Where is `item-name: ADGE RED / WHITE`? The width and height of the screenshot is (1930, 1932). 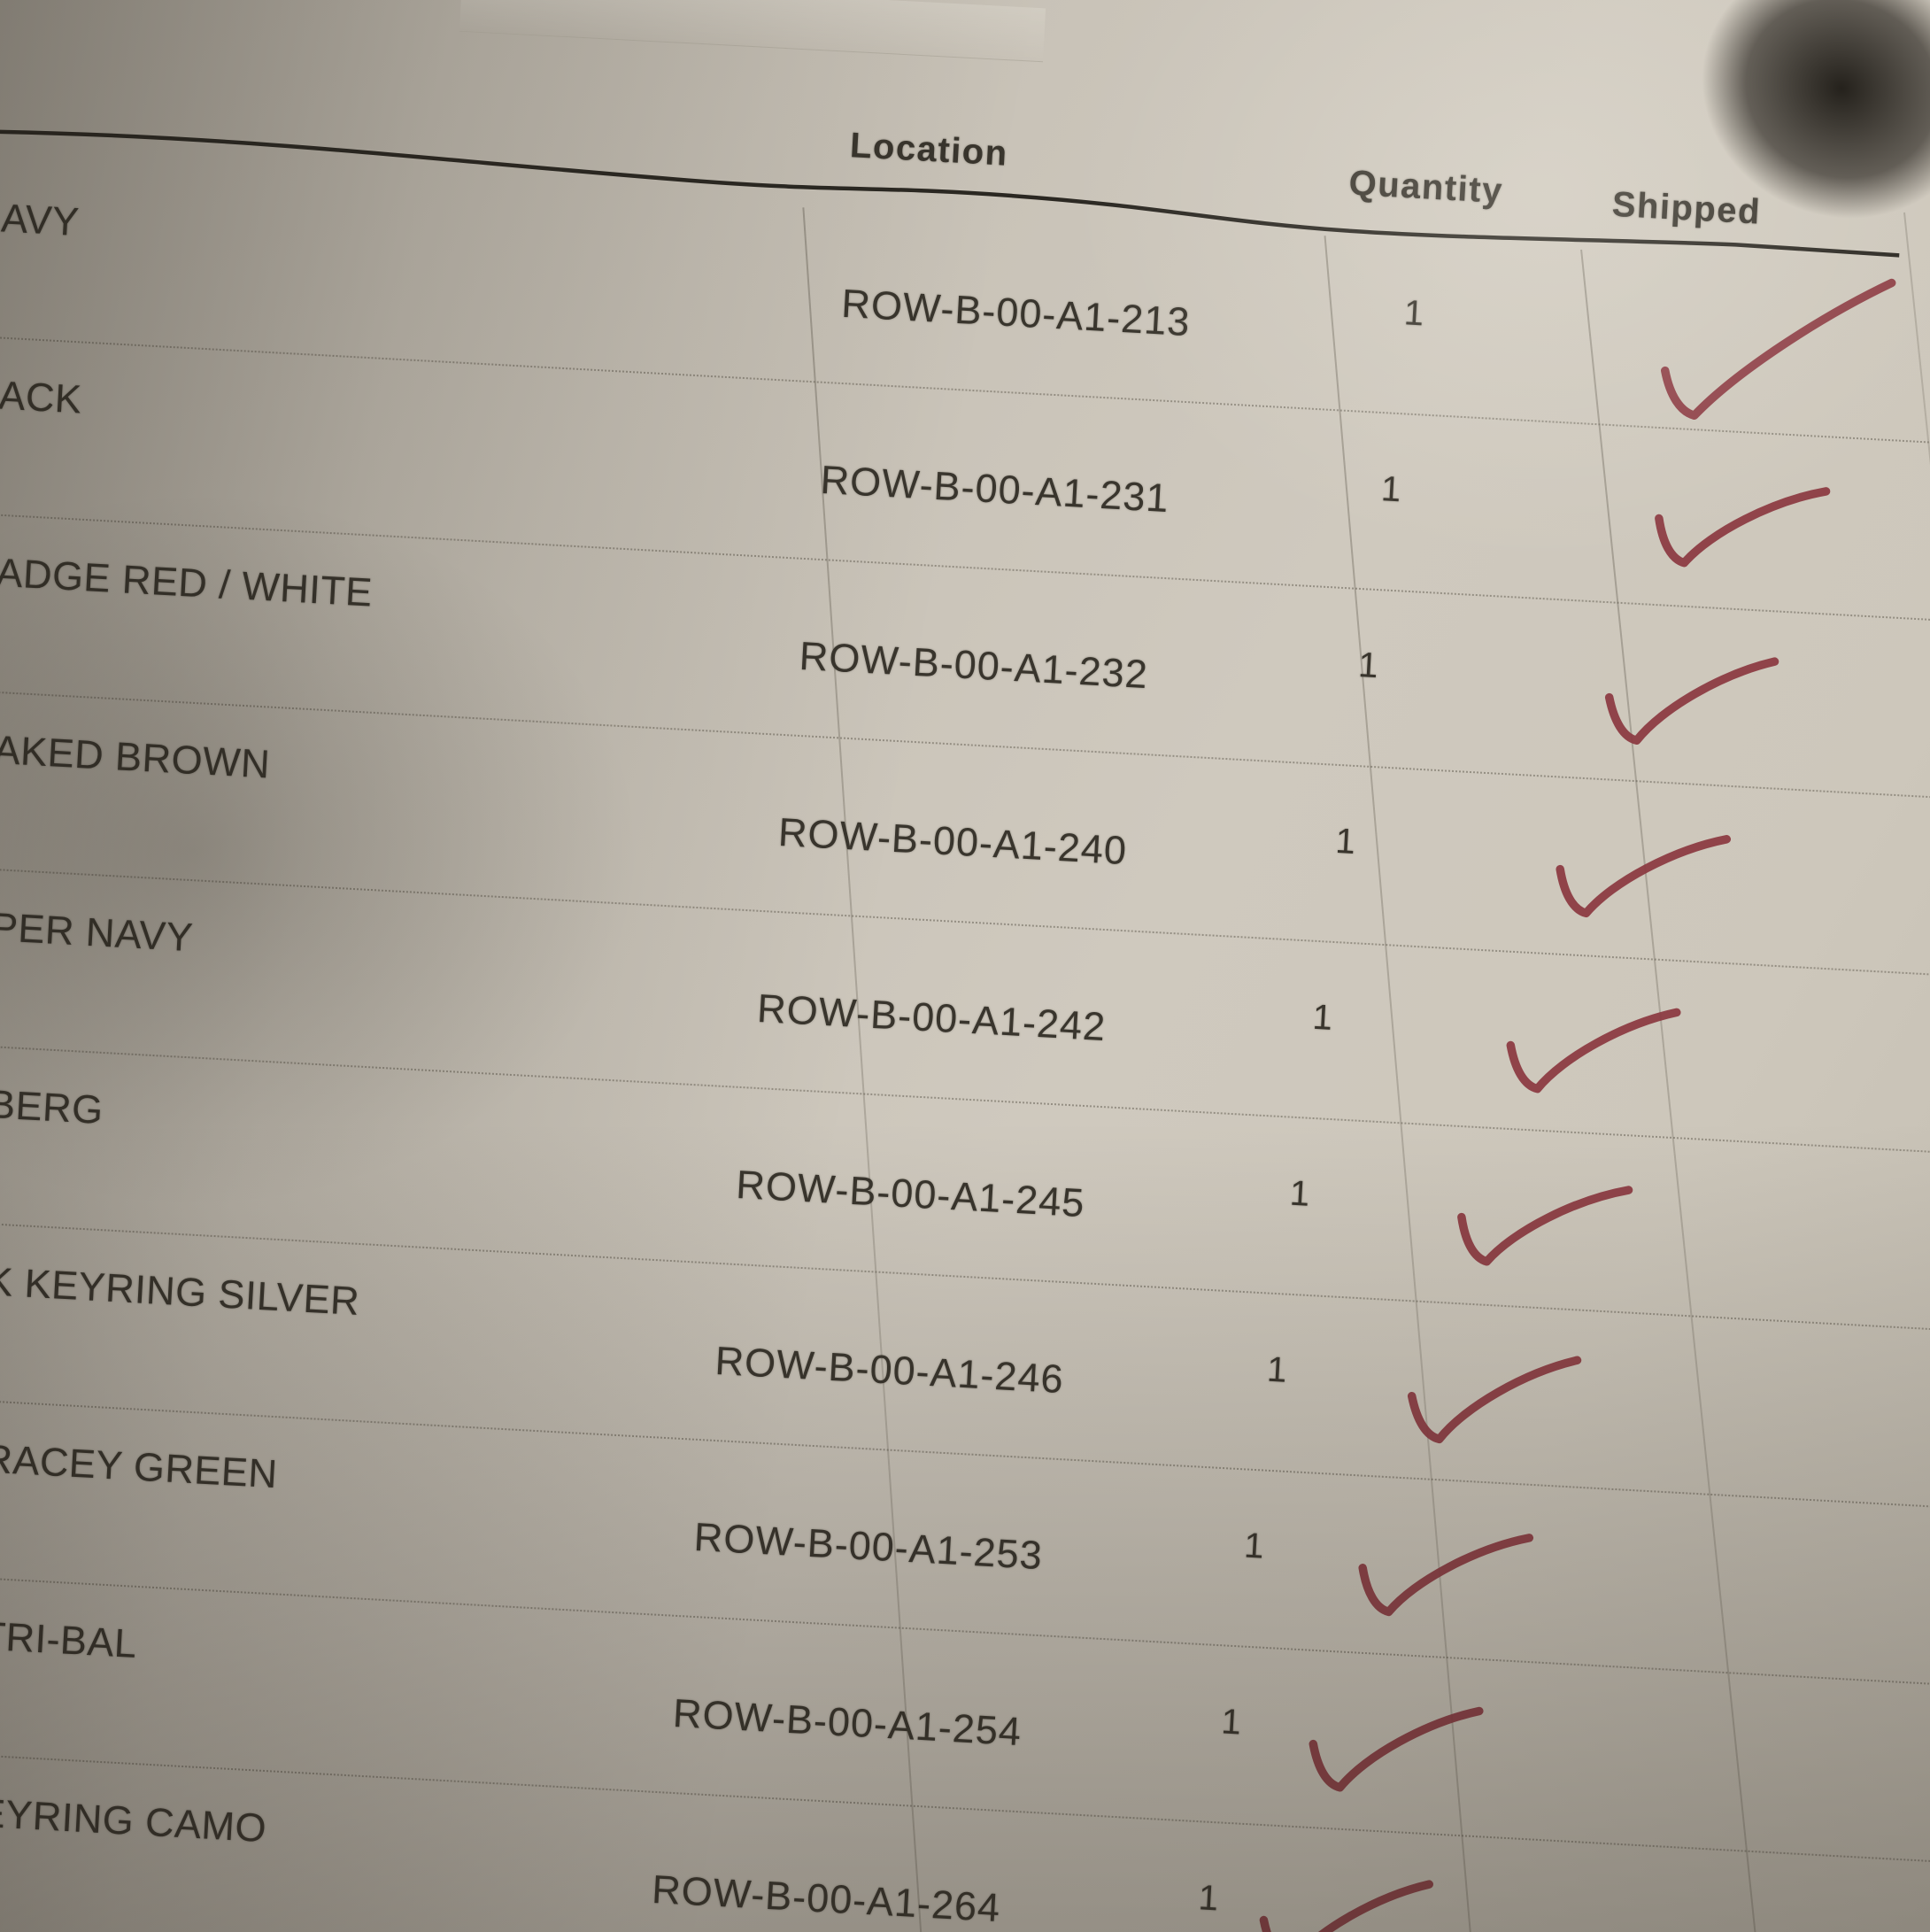 item-name: ADGE RED / WHITE is located at coordinates (187, 582).